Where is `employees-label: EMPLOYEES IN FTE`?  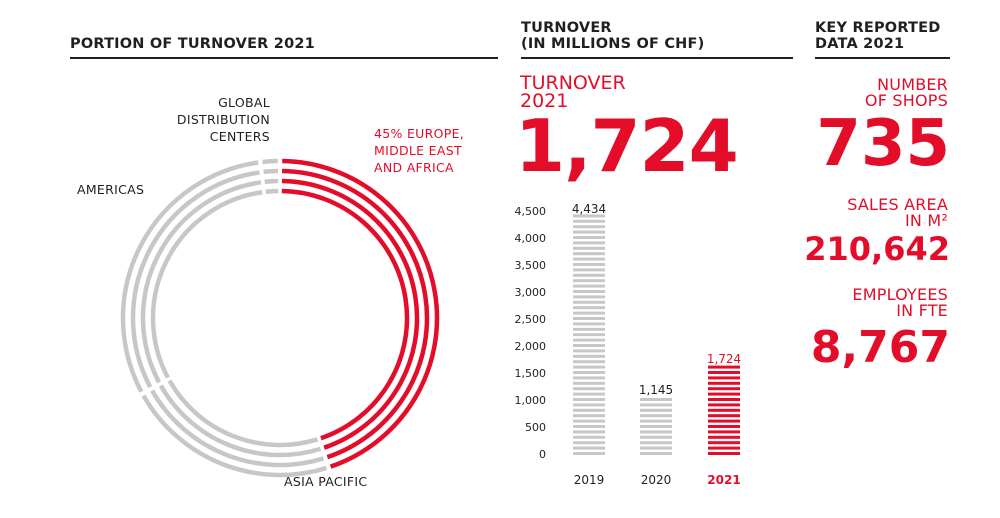
employees-label: EMPLOYEES IN FTE is located at coordinates (900, 303).